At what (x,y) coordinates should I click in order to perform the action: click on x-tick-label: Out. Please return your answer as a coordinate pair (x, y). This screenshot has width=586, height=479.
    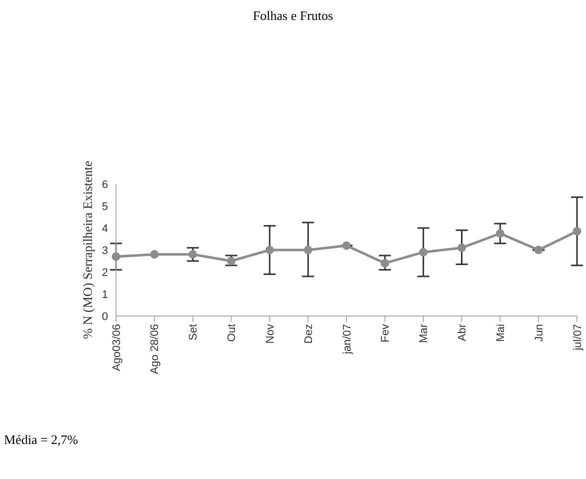
    Looking at the image, I should click on (232, 333).